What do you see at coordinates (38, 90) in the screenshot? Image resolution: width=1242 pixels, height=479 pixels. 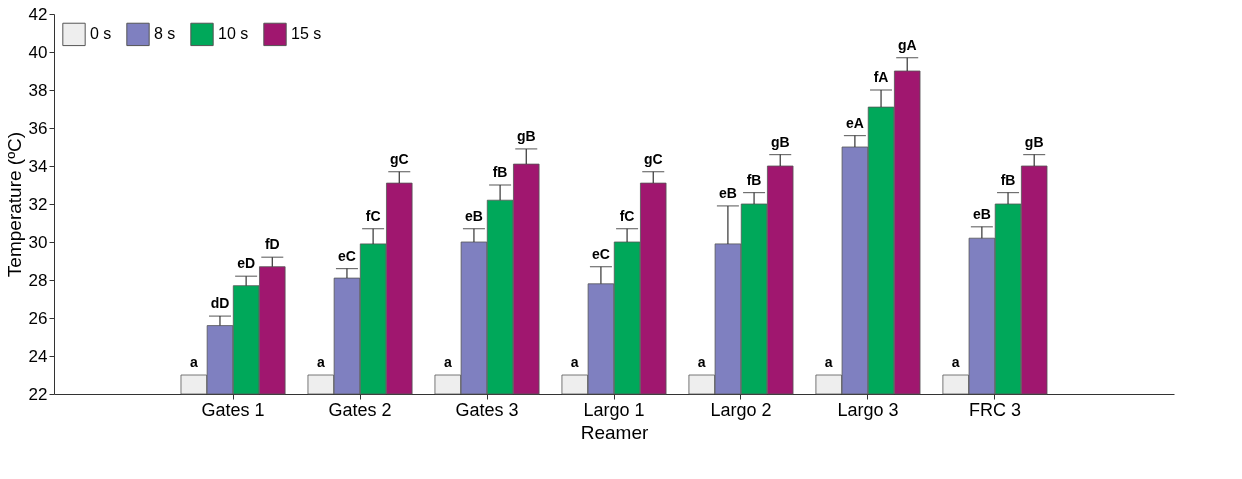 I see `y-tick-label: 38` at bounding box center [38, 90].